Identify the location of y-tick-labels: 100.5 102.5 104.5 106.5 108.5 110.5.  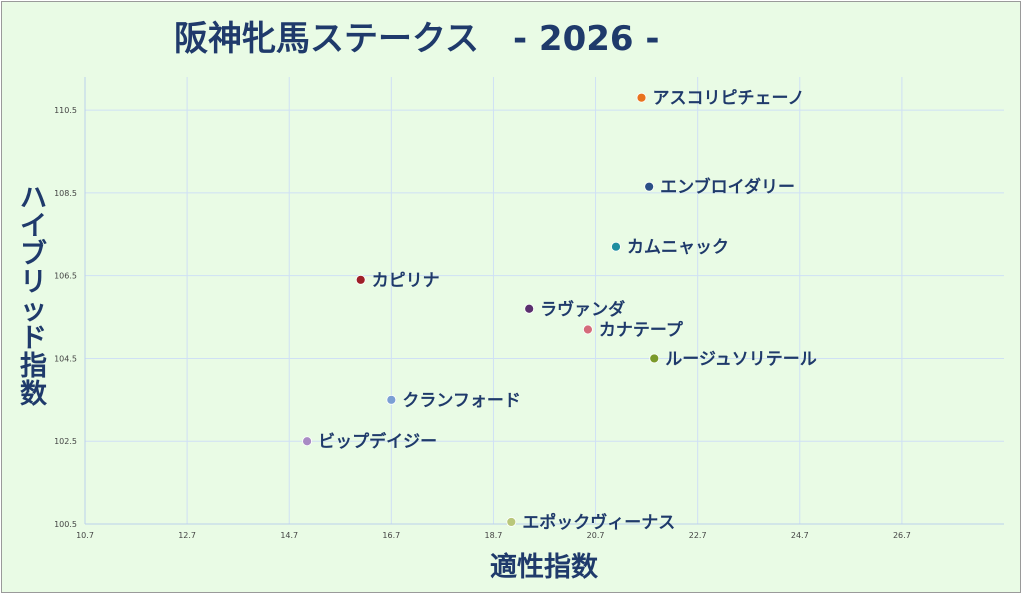
(65, 317).